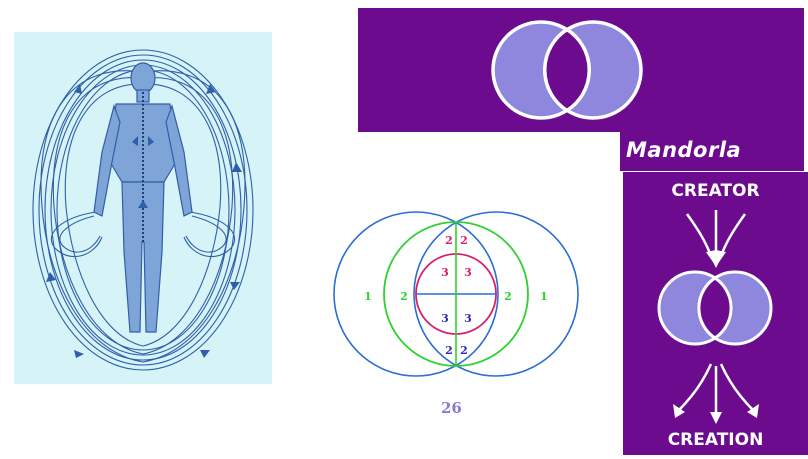 The image size is (808, 459). What do you see at coordinates (445, 272) in the screenshot?
I see `label-inner-upper-left: 3` at bounding box center [445, 272].